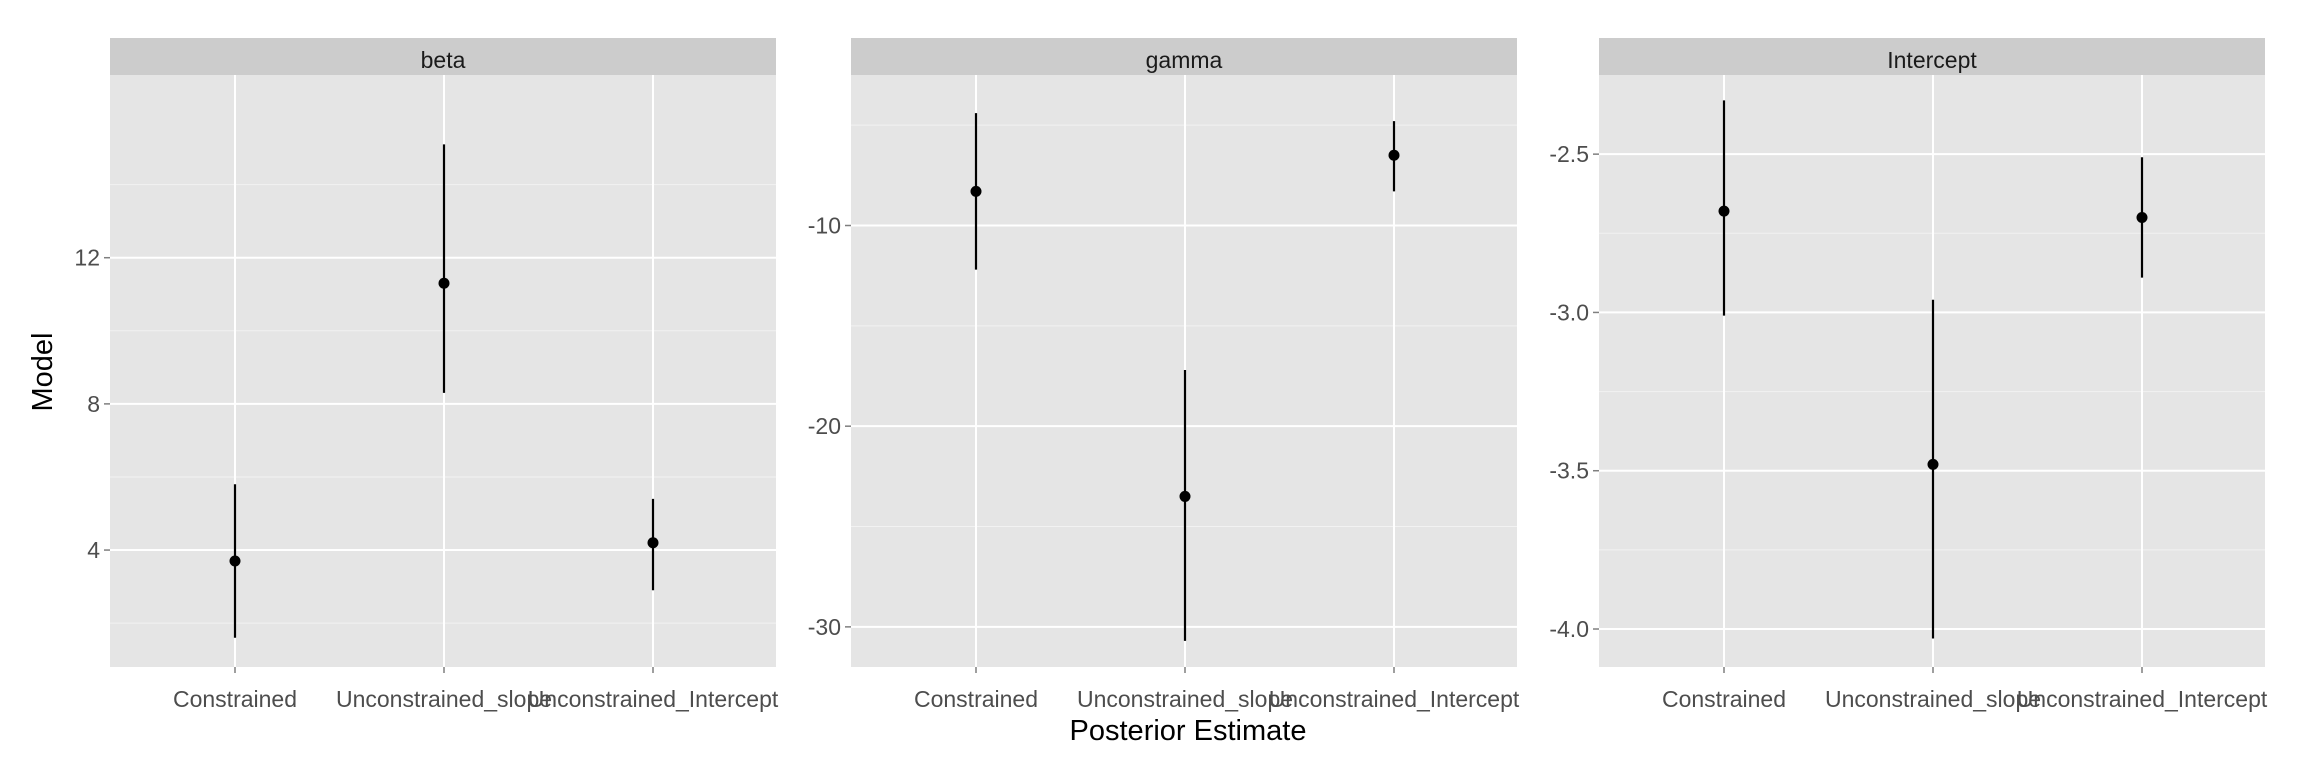  I want to click on y-tick-label: -3.5, so click(1569, 471).